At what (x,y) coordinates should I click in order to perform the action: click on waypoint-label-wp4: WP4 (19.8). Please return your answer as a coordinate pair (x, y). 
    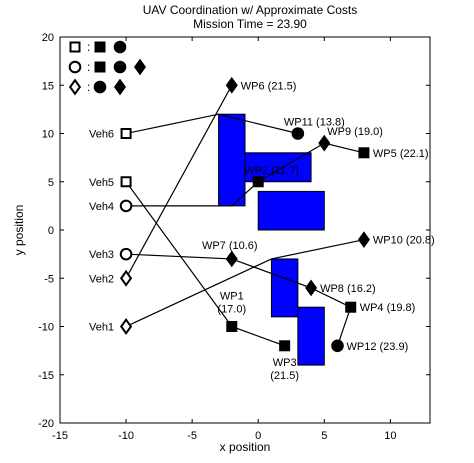
    Looking at the image, I should click on (388, 308).